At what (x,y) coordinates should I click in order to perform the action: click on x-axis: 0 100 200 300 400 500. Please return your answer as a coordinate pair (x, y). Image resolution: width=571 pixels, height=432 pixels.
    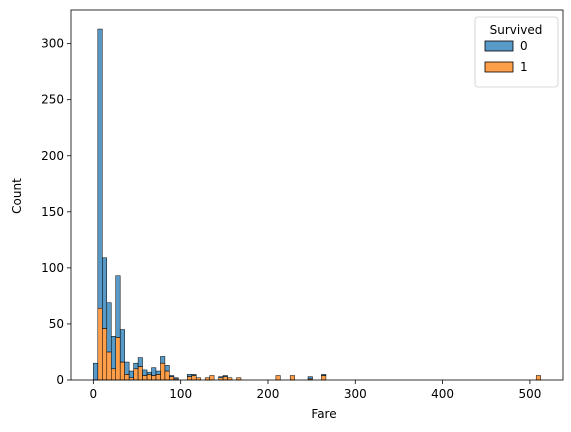
    Looking at the image, I should click on (315, 390).